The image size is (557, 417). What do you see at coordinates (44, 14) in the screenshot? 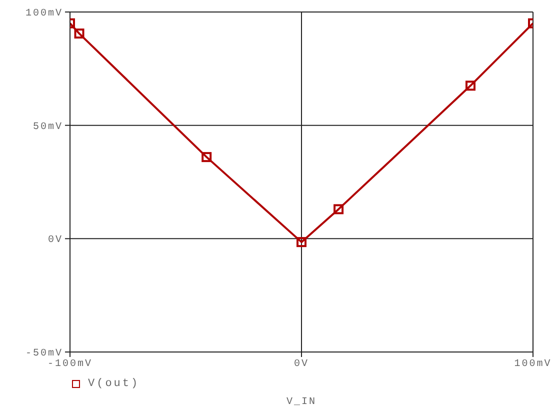
I see `y-tick-label: 100mV` at bounding box center [44, 14].